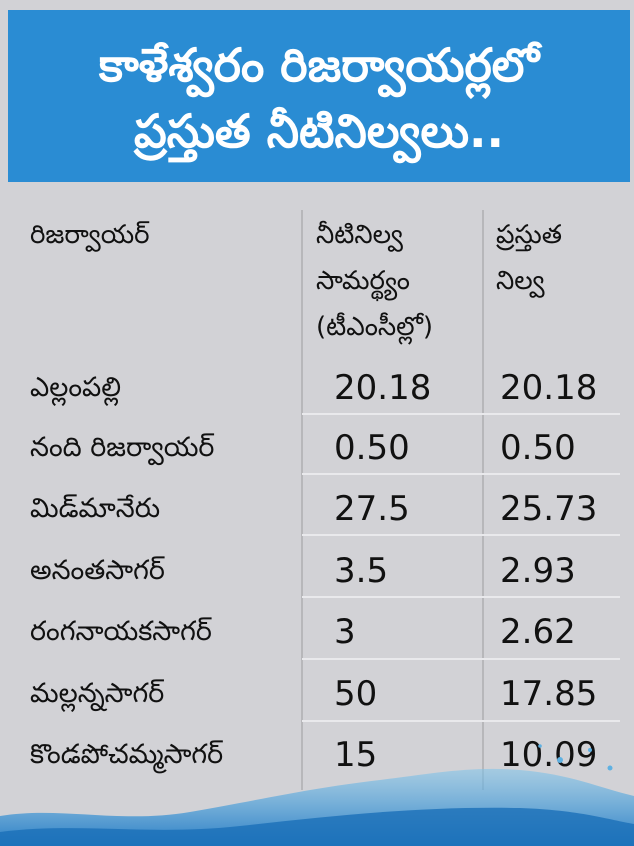 Image resolution: width=634 pixels, height=846 pixels. Describe the element at coordinates (95, 508) in the screenshot. I see `row-3-name: మిడ్‌మానేరు` at that location.